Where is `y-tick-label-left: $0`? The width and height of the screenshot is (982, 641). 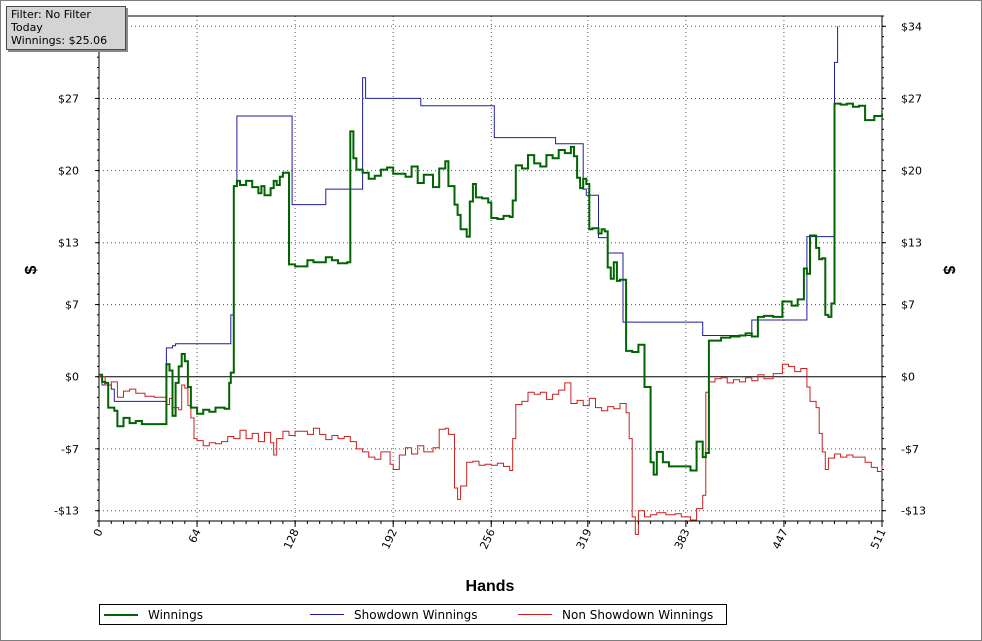
y-tick-label-left: $0 is located at coordinates (72, 377).